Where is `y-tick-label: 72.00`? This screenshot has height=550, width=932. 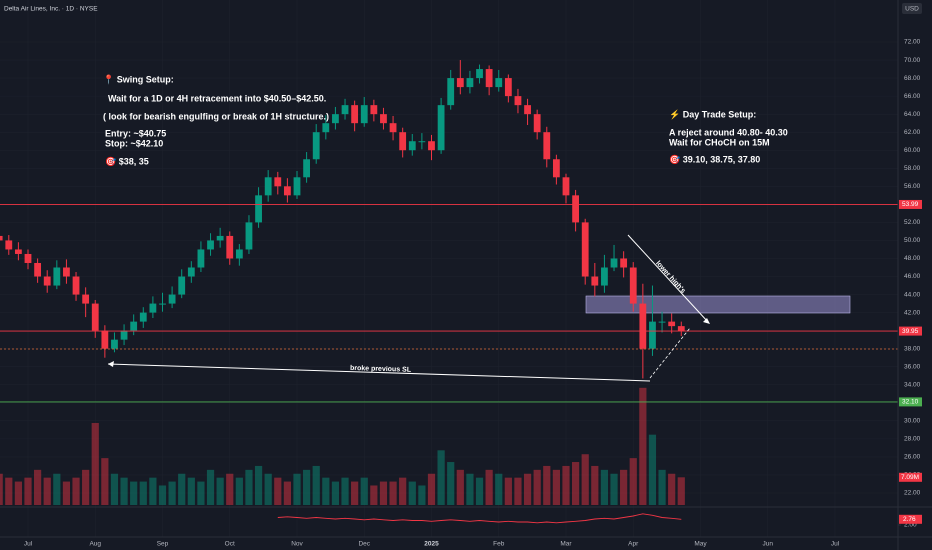
y-tick-label: 72.00 is located at coordinates (912, 42).